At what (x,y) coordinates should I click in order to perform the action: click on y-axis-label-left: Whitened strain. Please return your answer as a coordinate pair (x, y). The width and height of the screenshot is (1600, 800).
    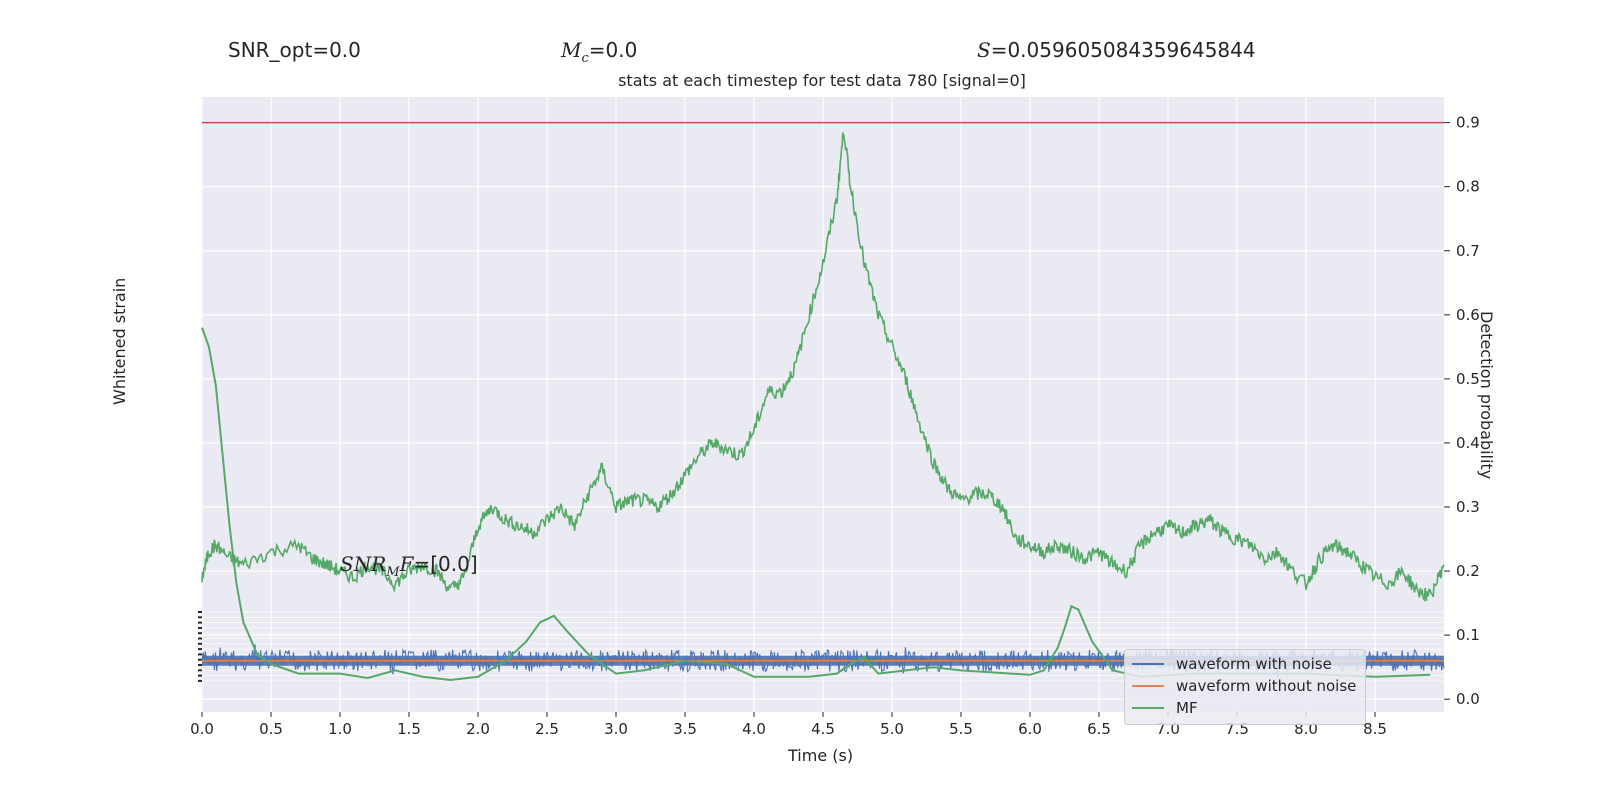
    Looking at the image, I should click on (119, 341).